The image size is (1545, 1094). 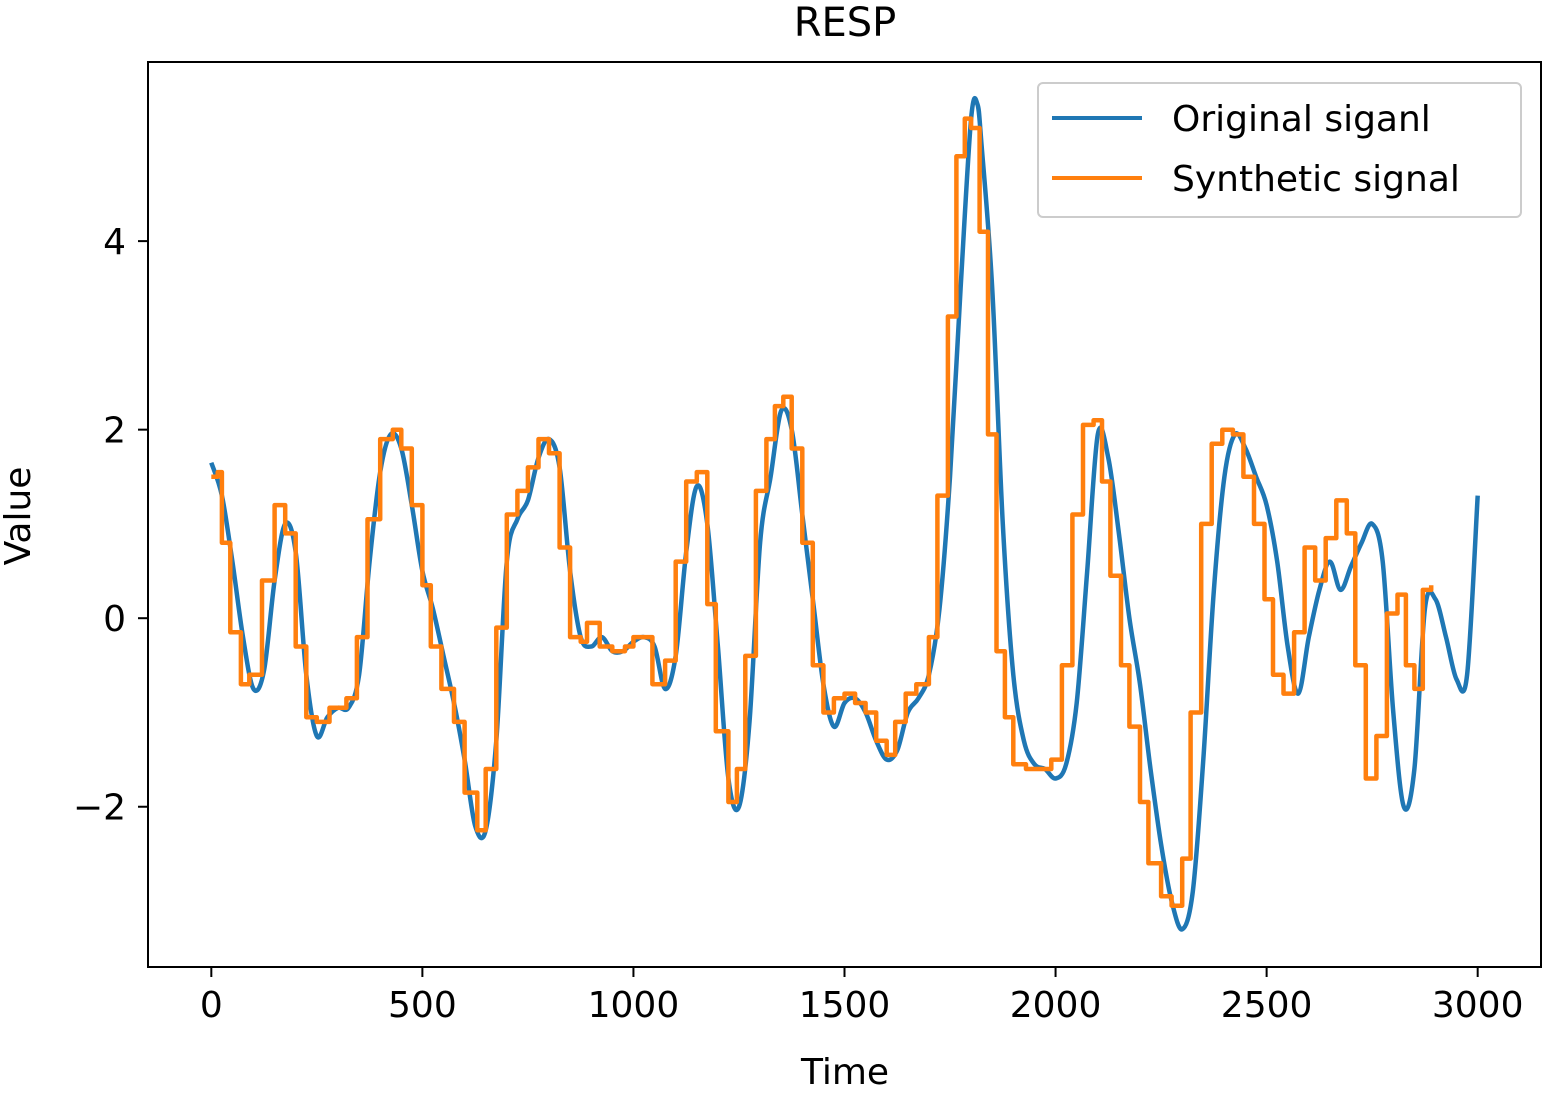 I want to click on y-axis-label: Value, so click(x=19, y=516).